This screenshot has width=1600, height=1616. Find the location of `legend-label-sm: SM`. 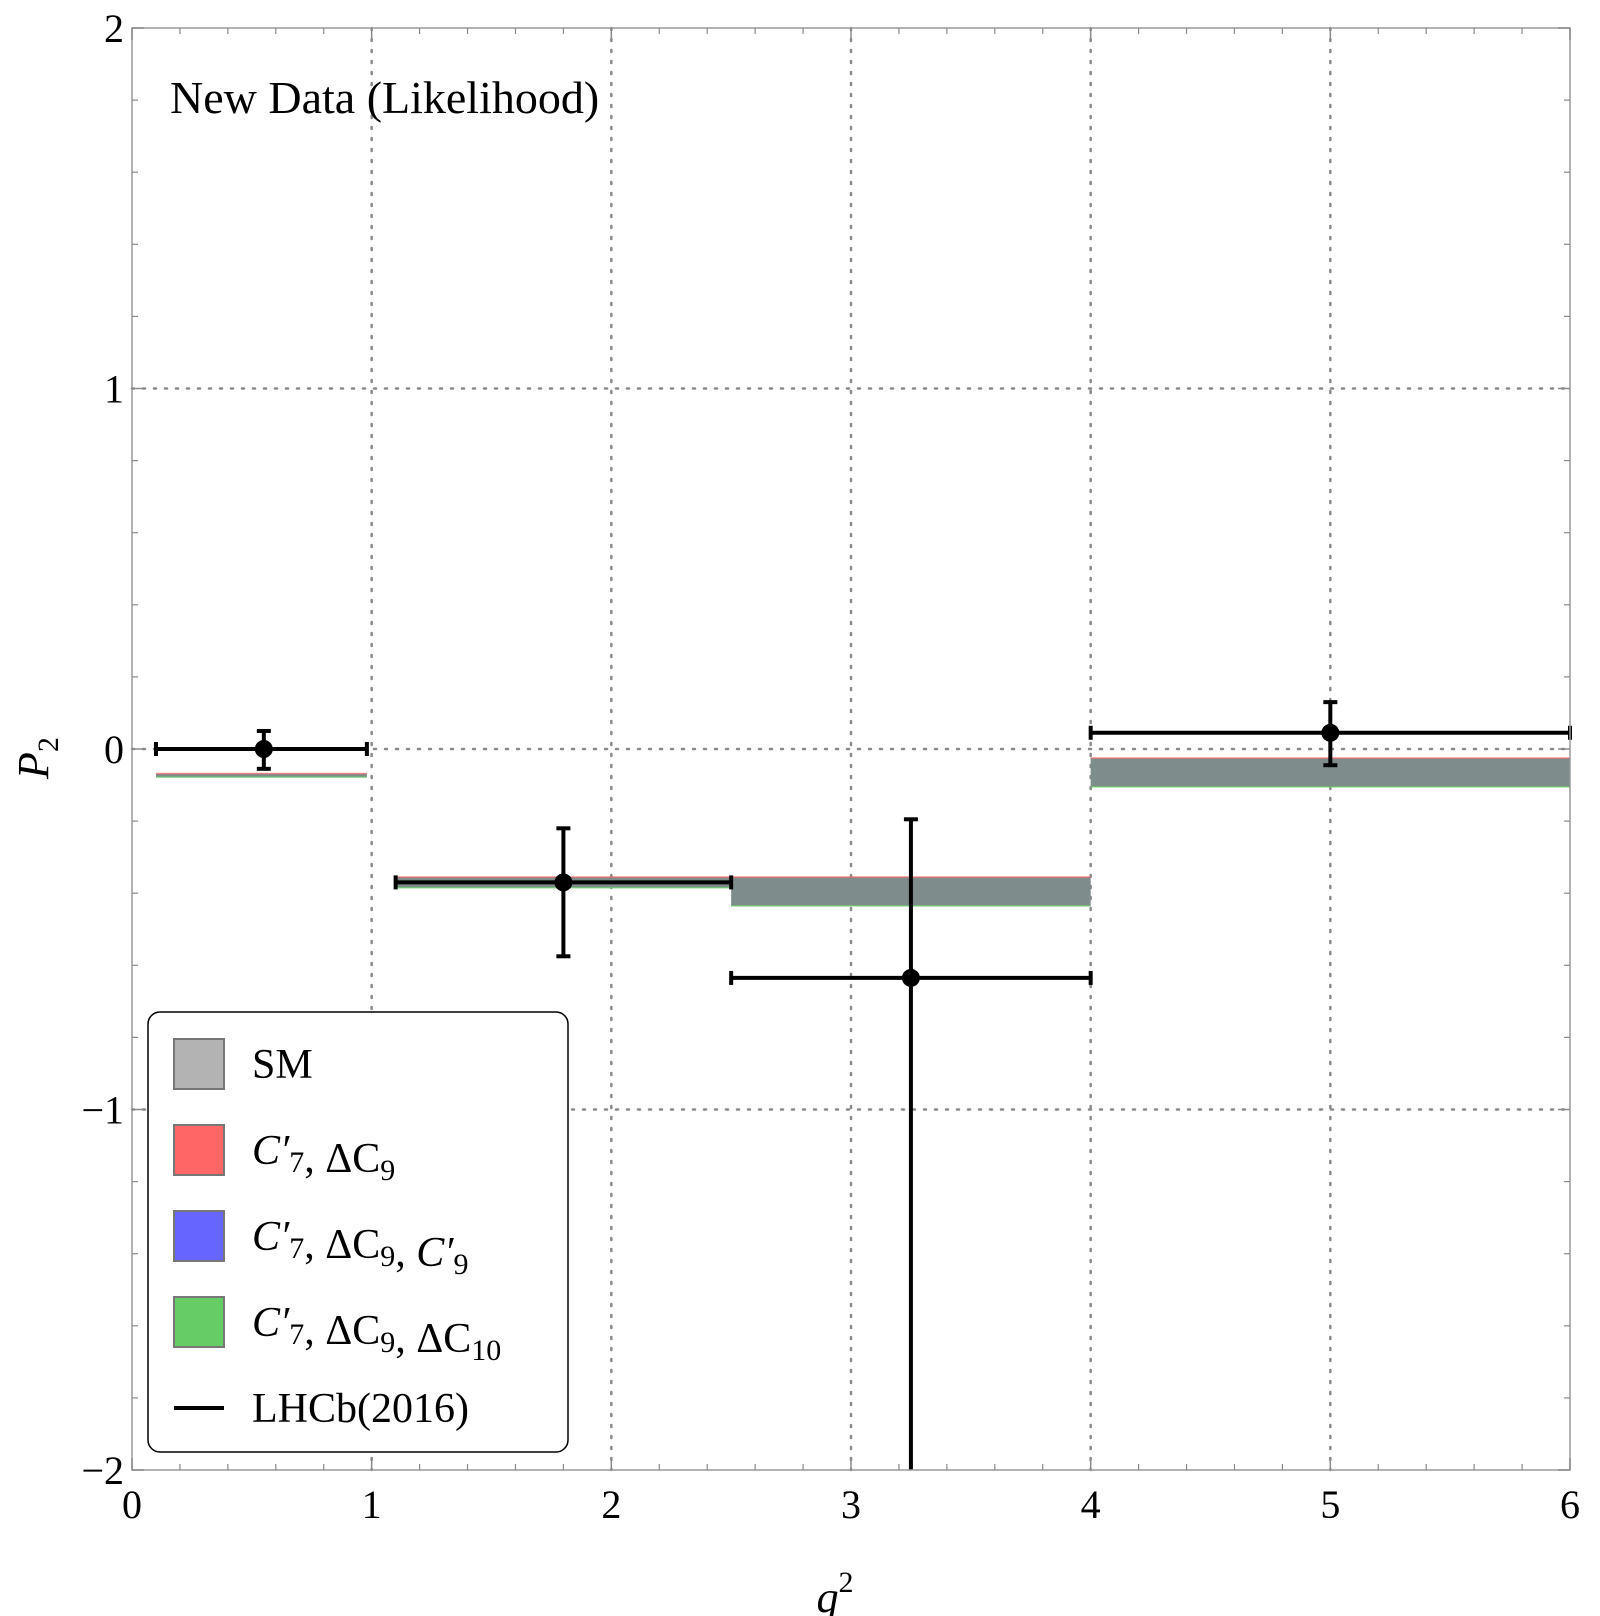

legend-label-sm: SM is located at coordinates (282, 1065).